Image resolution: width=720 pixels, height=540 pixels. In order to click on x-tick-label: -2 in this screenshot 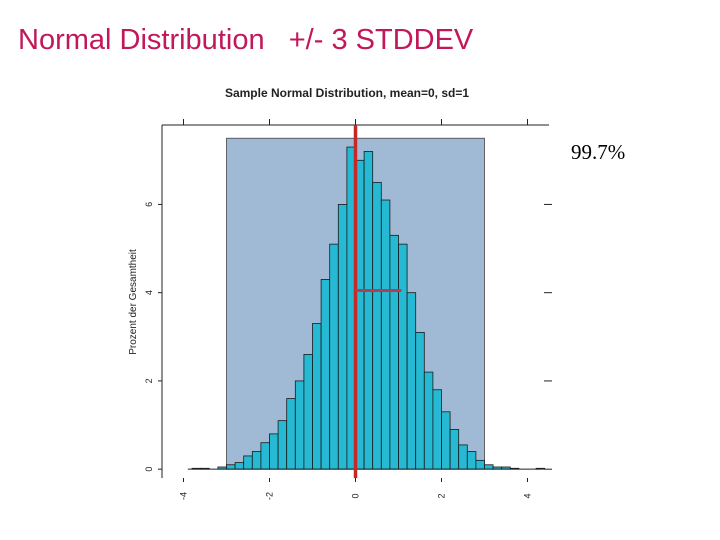, I will do `click(270, 496)`.